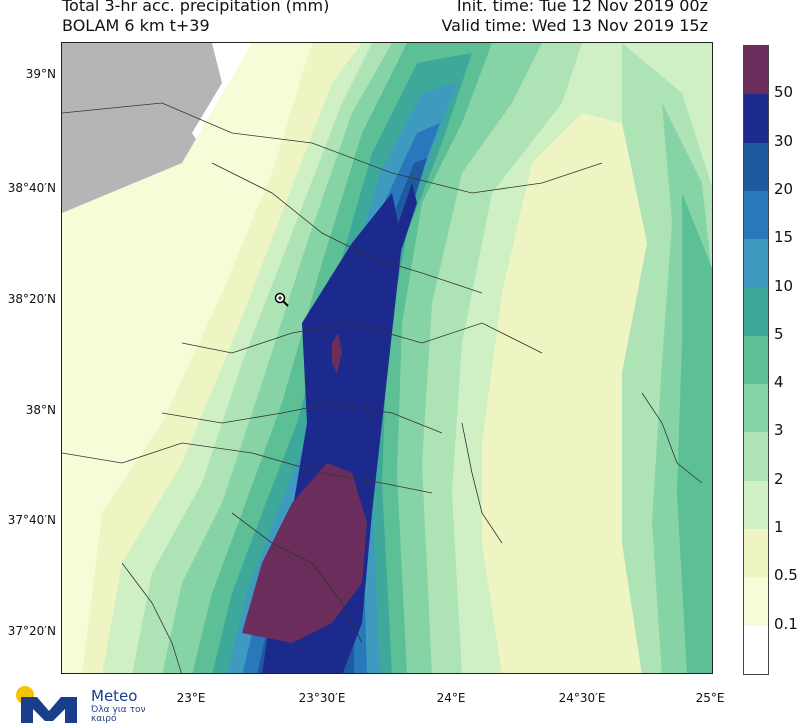 Image resolution: width=800 pixels, height=728 pixels. What do you see at coordinates (31, 520) in the screenshot?
I see `lat-label-37-40n: 37°40′N` at bounding box center [31, 520].